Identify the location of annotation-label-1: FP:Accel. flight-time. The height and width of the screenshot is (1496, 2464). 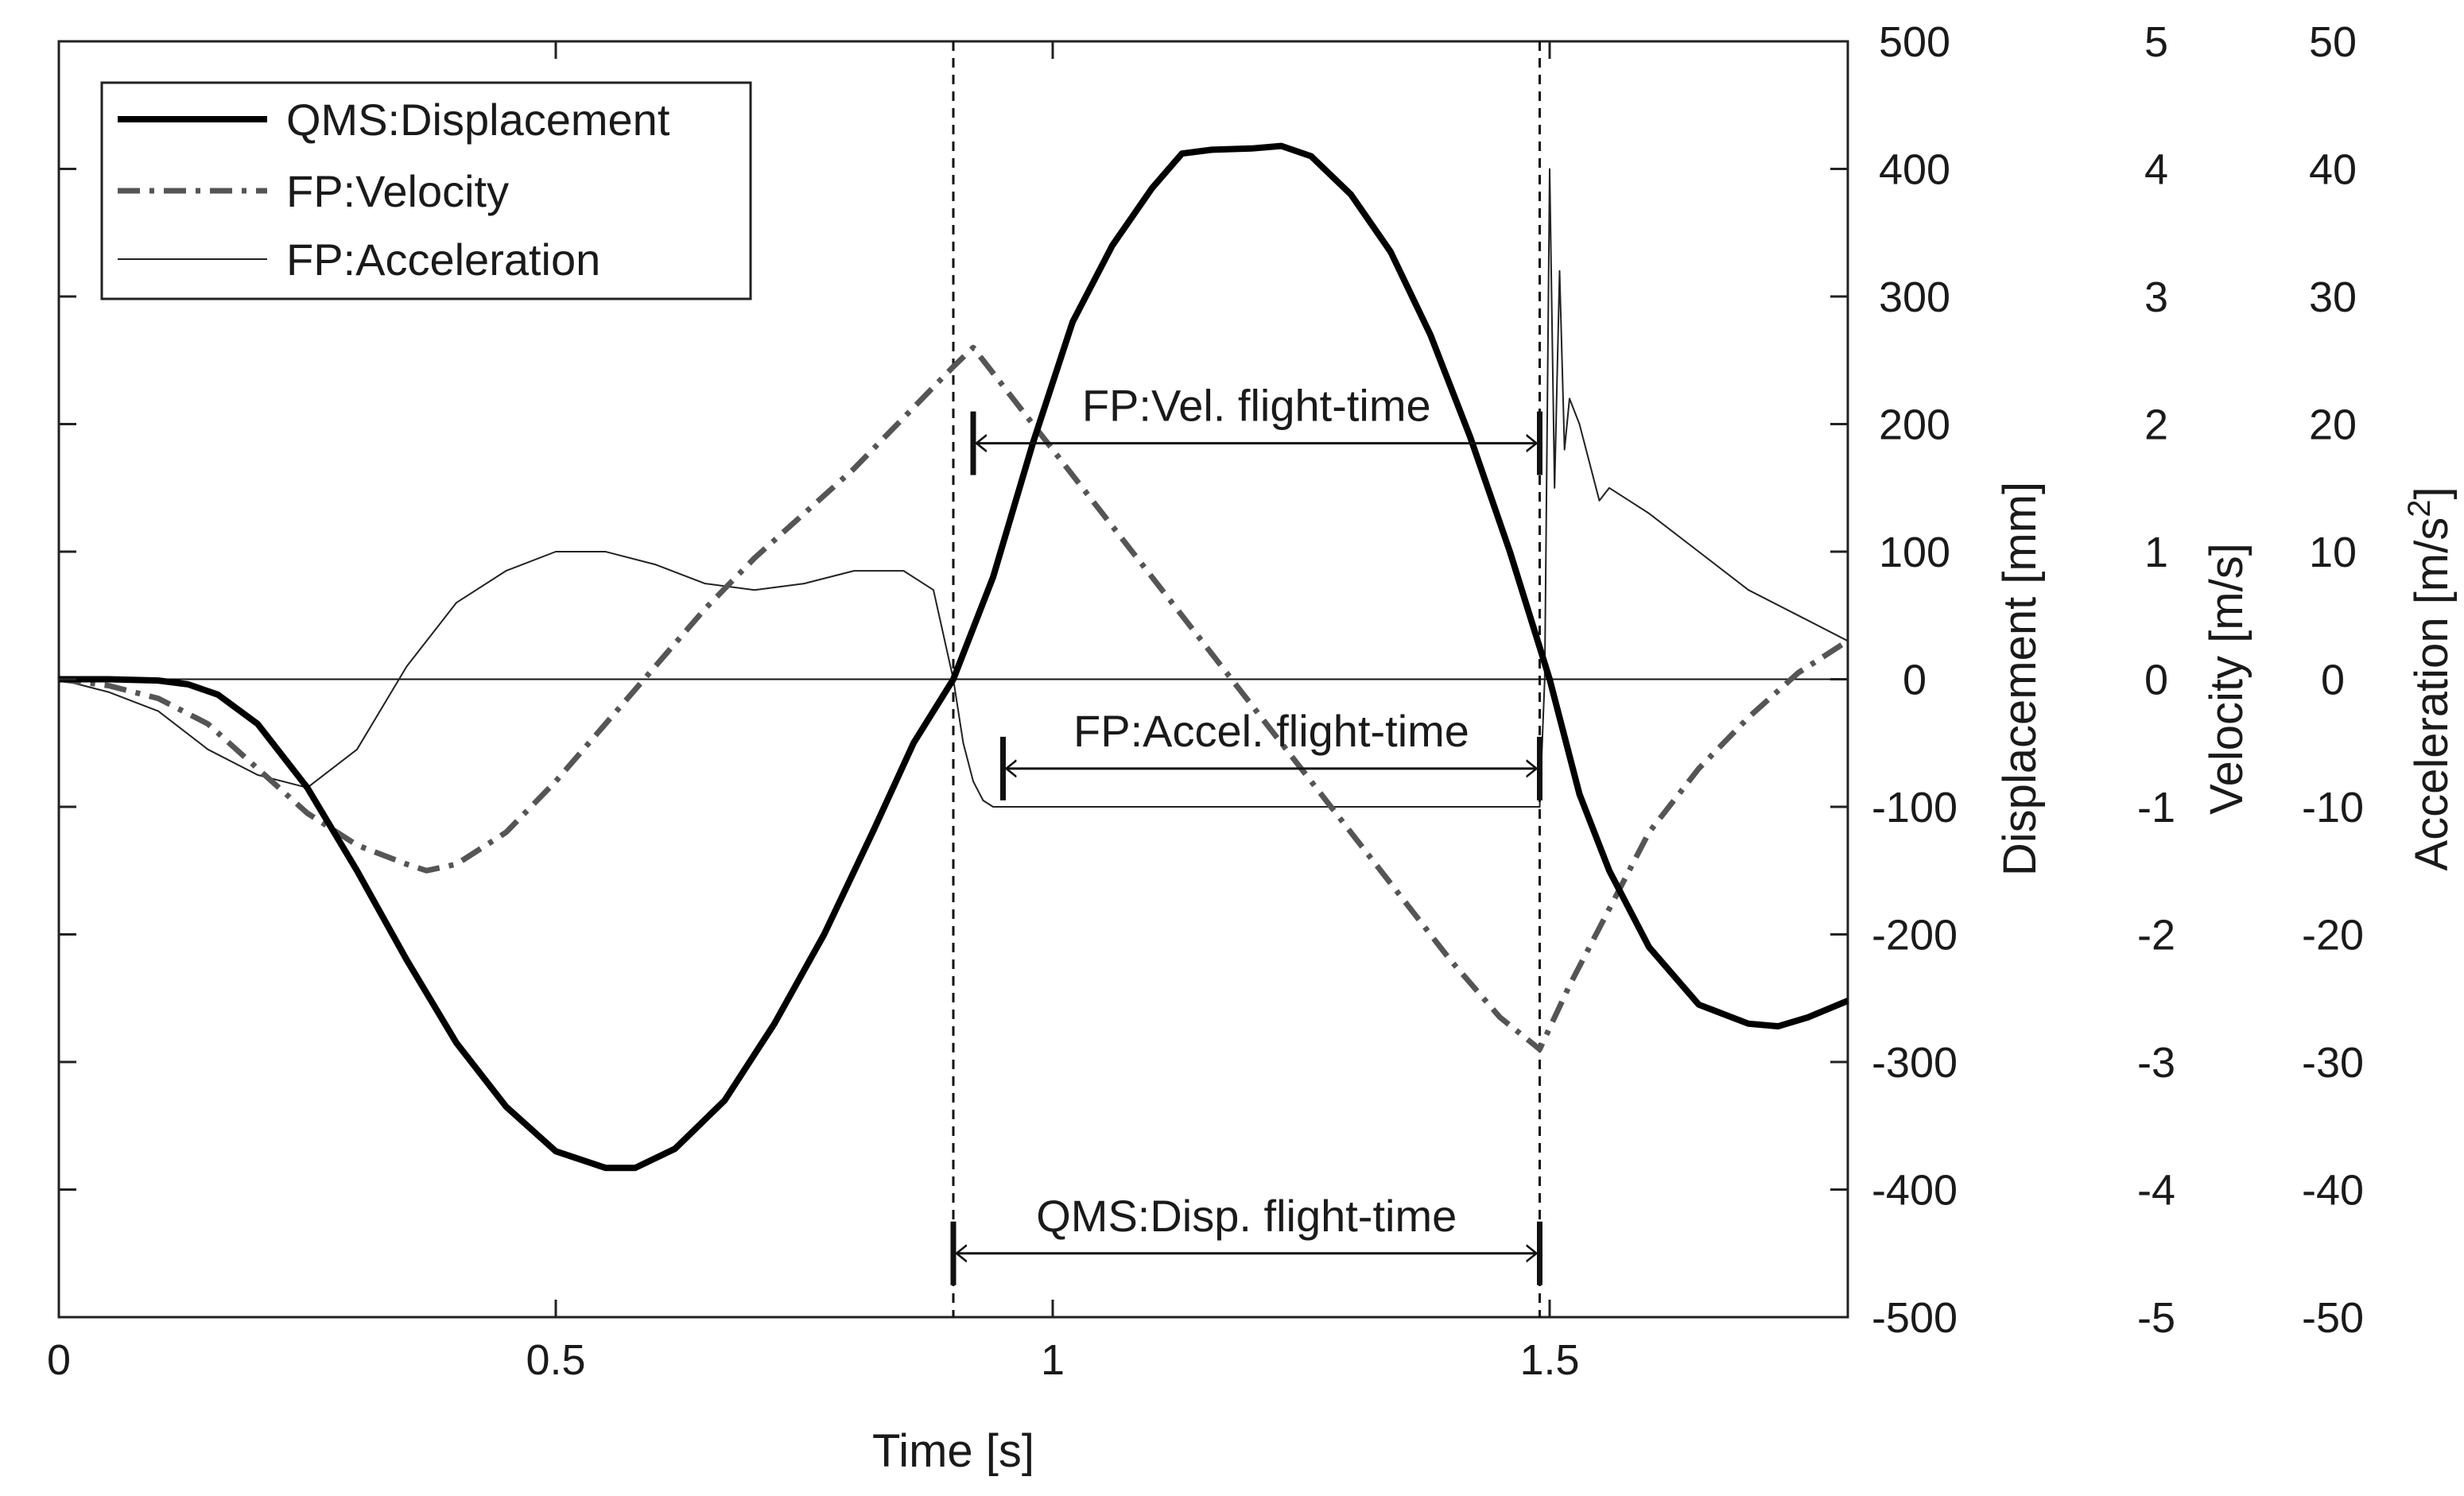
(1271, 731).